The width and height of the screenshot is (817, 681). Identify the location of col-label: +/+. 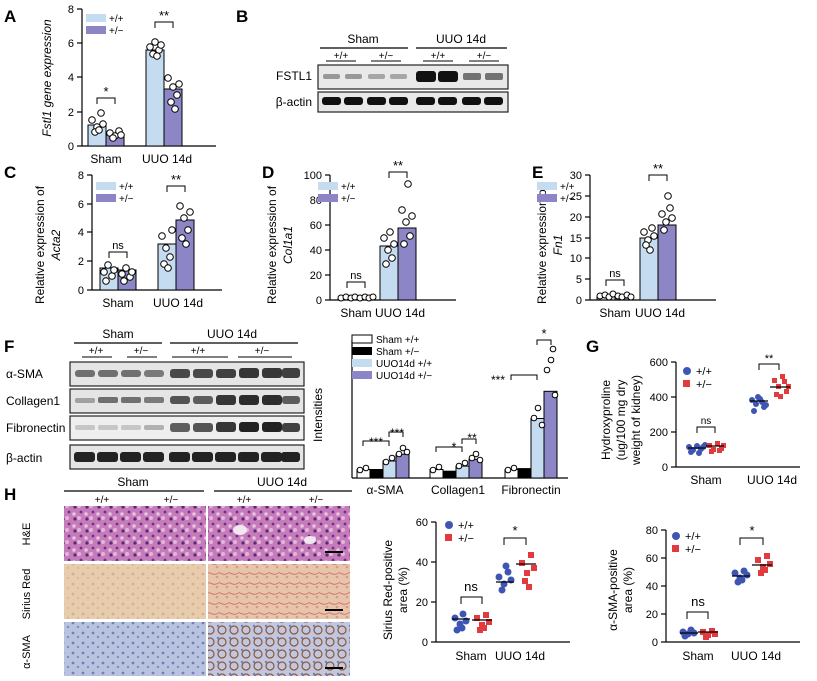
(102, 500).